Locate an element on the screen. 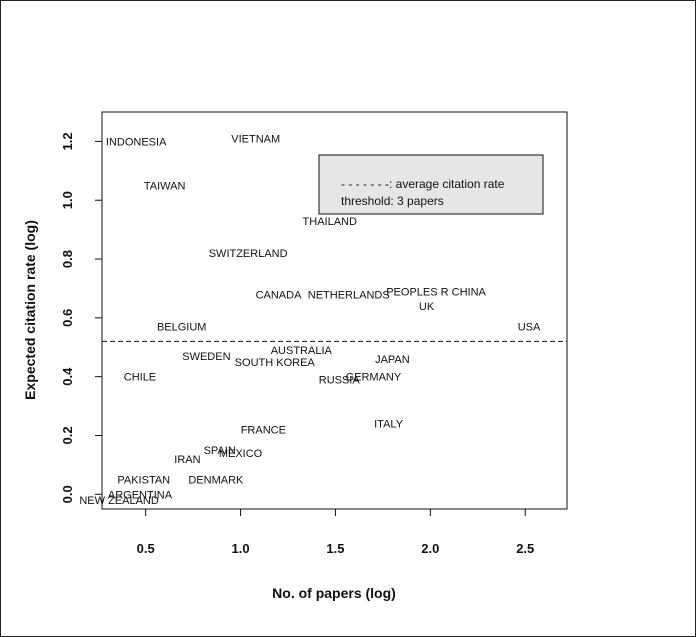 The image size is (696, 637). point-label-russia: RUSSIA is located at coordinates (340, 381).